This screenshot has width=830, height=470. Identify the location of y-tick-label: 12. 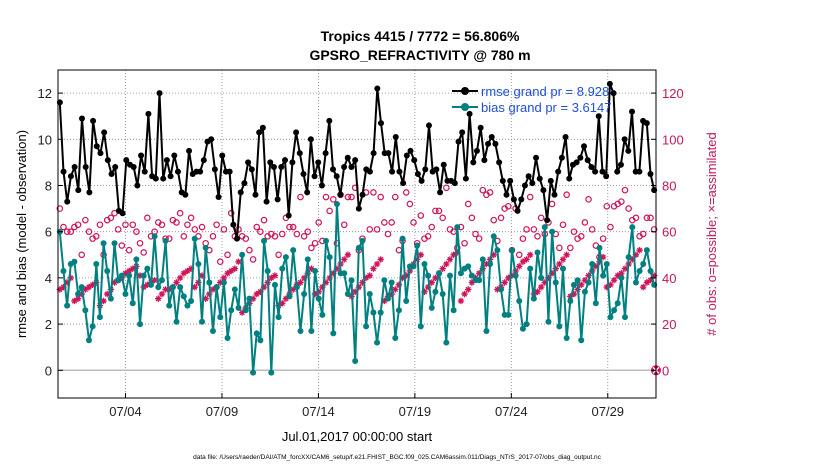
(45, 93).